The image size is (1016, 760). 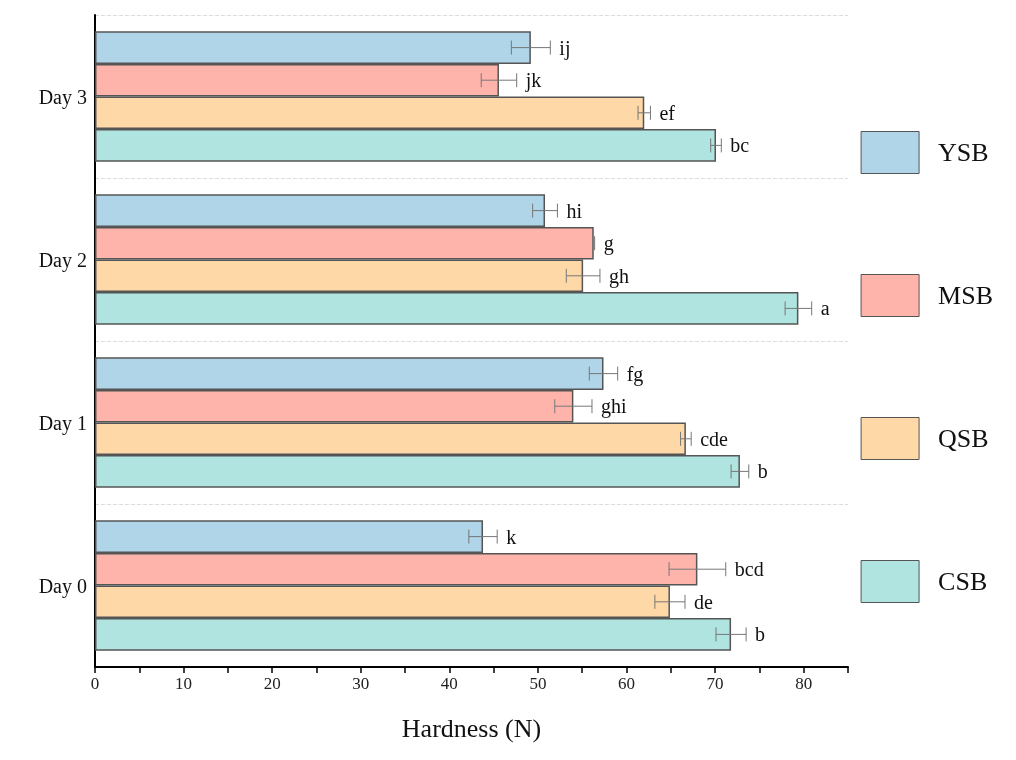 I want to click on x-tick-label: 40, so click(x=449, y=683).